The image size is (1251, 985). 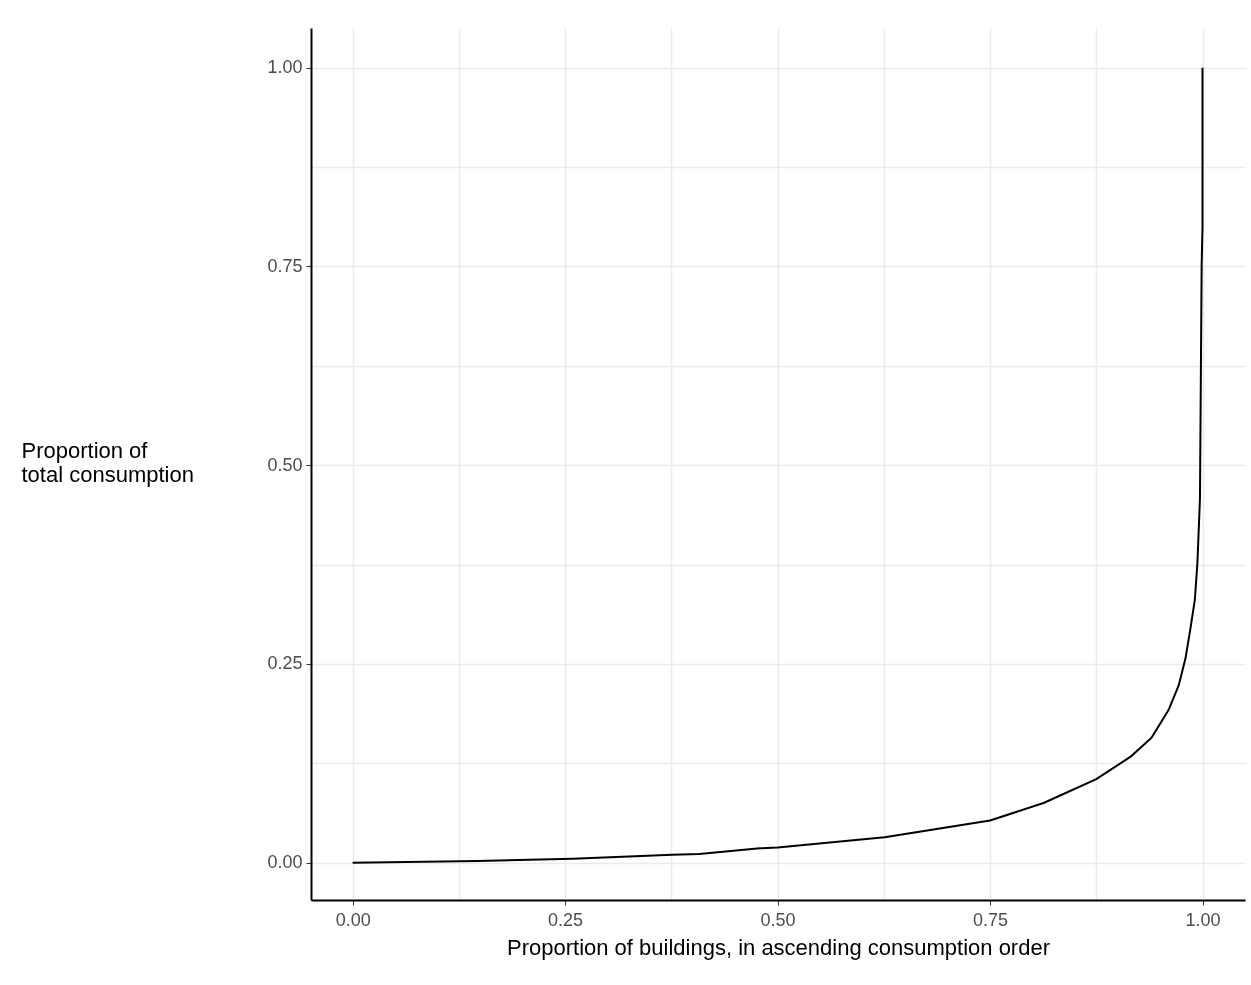 I want to click on y-tick-label: 0.00, so click(x=285, y=862).